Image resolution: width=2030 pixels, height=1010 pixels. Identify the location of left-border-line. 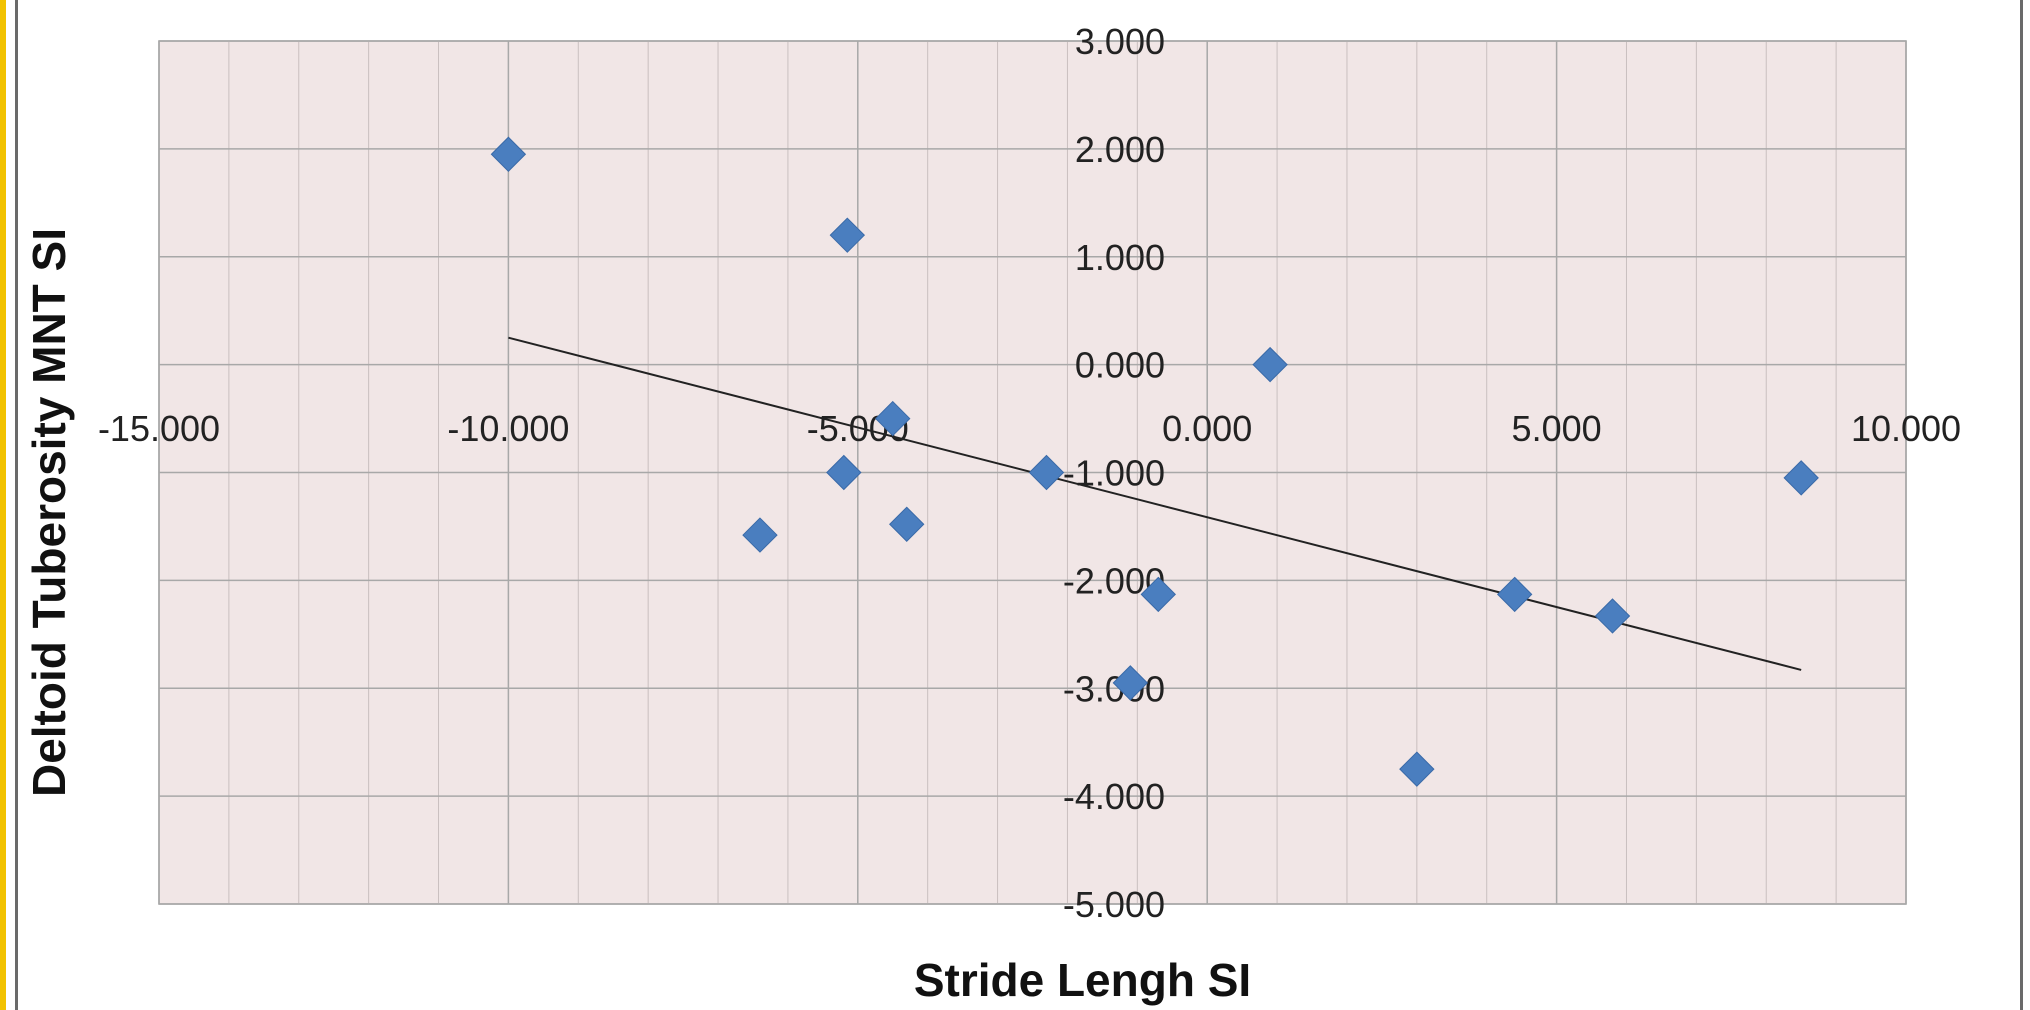
(16, 505).